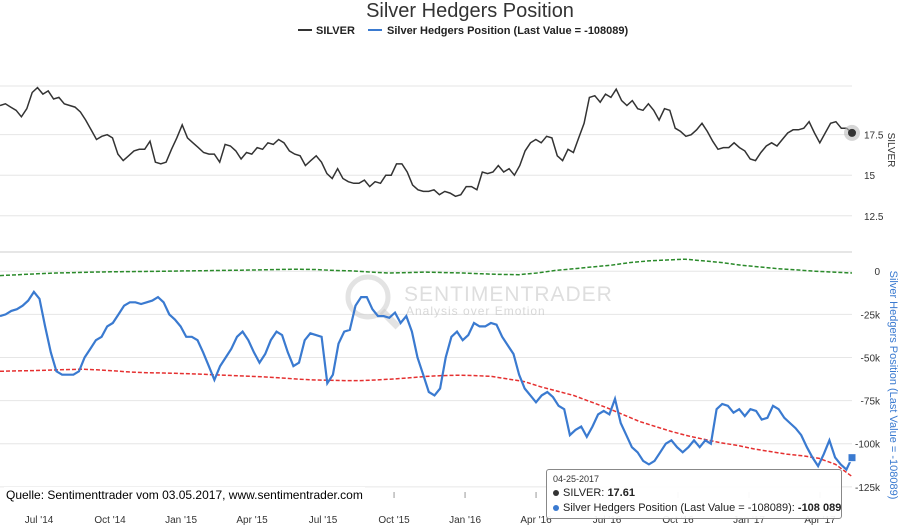  I want to click on x-tick-label: Jul '15, so click(323, 520).